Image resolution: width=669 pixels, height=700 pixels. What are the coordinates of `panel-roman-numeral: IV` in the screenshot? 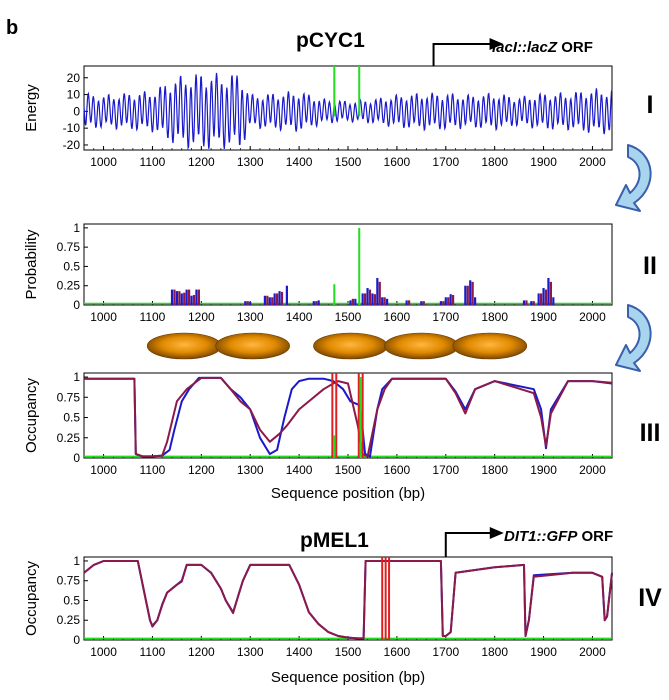 It's located at (650, 598).